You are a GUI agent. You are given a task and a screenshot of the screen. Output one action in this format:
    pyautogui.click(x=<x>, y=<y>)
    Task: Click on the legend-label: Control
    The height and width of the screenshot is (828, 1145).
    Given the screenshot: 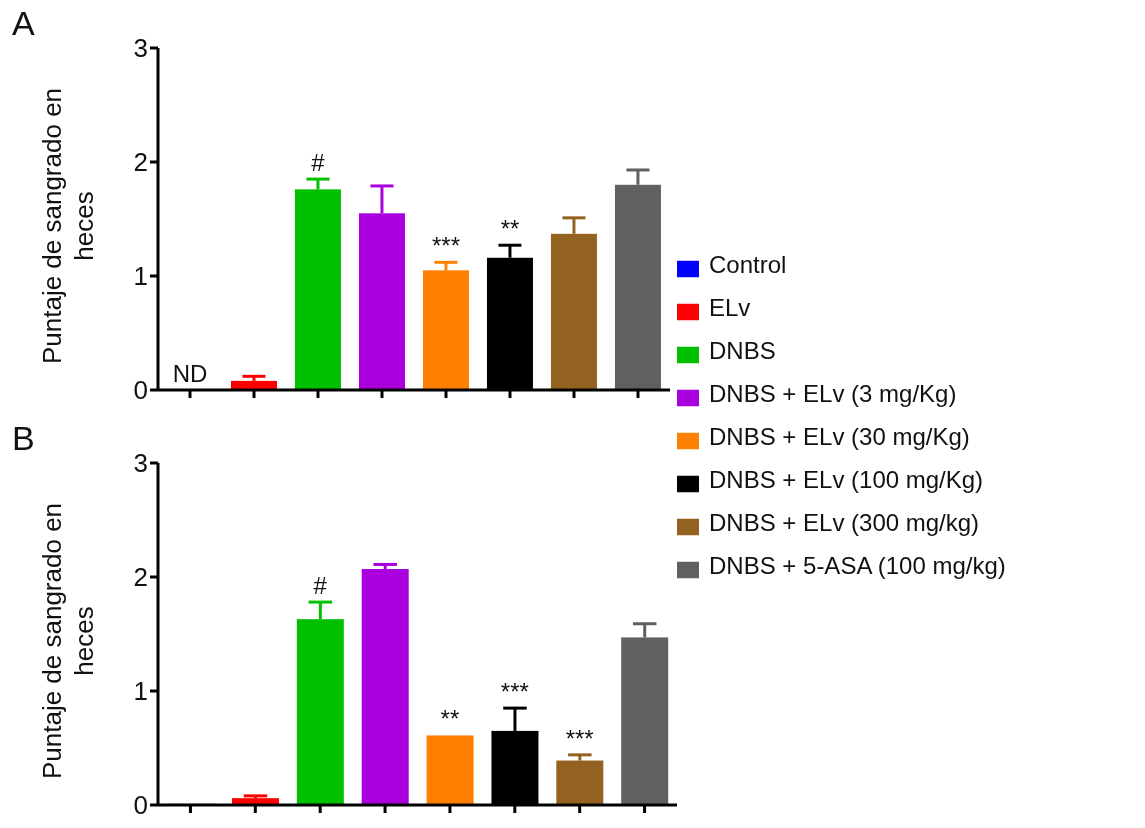 What is the action you would take?
    pyautogui.click(x=748, y=264)
    